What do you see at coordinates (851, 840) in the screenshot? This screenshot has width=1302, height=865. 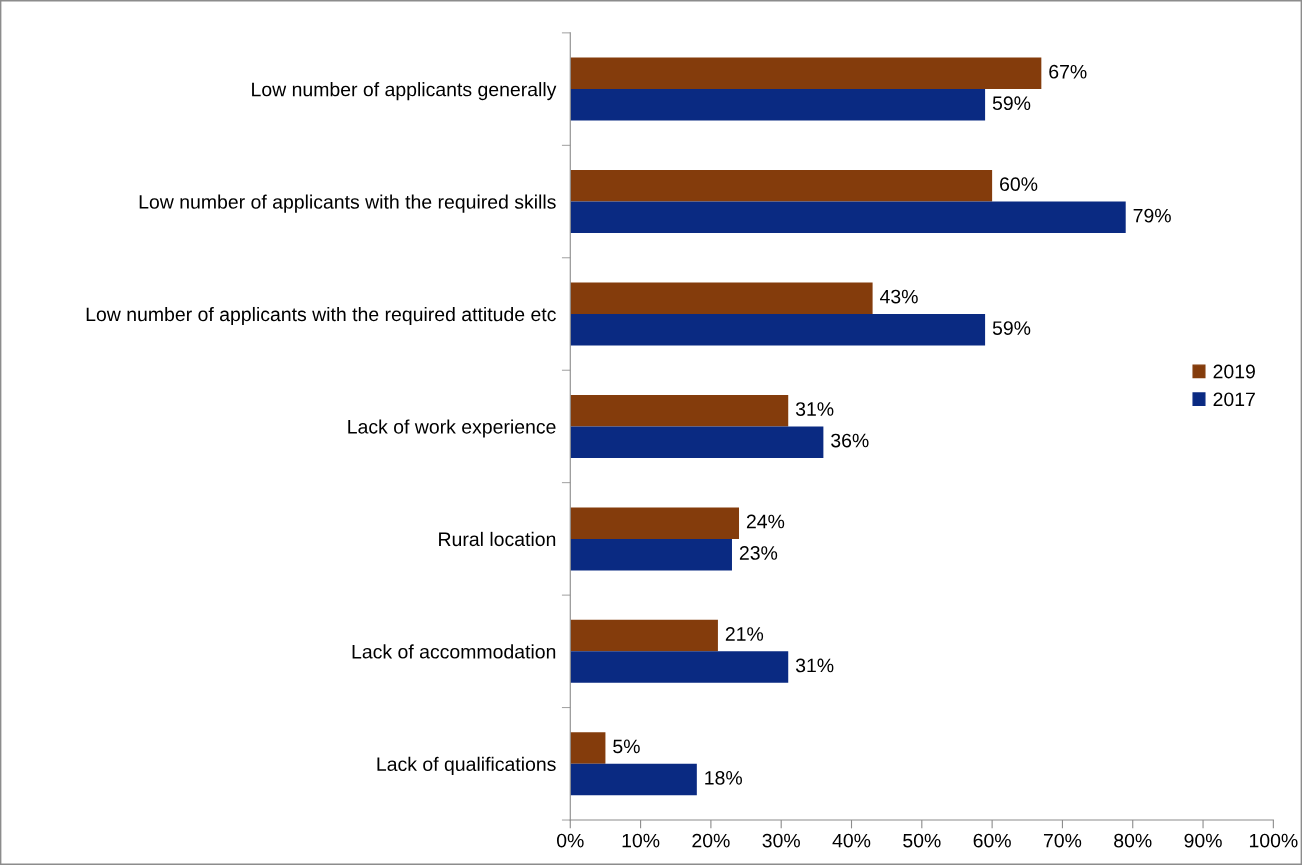 I see `x-tick-label: 40%` at bounding box center [851, 840].